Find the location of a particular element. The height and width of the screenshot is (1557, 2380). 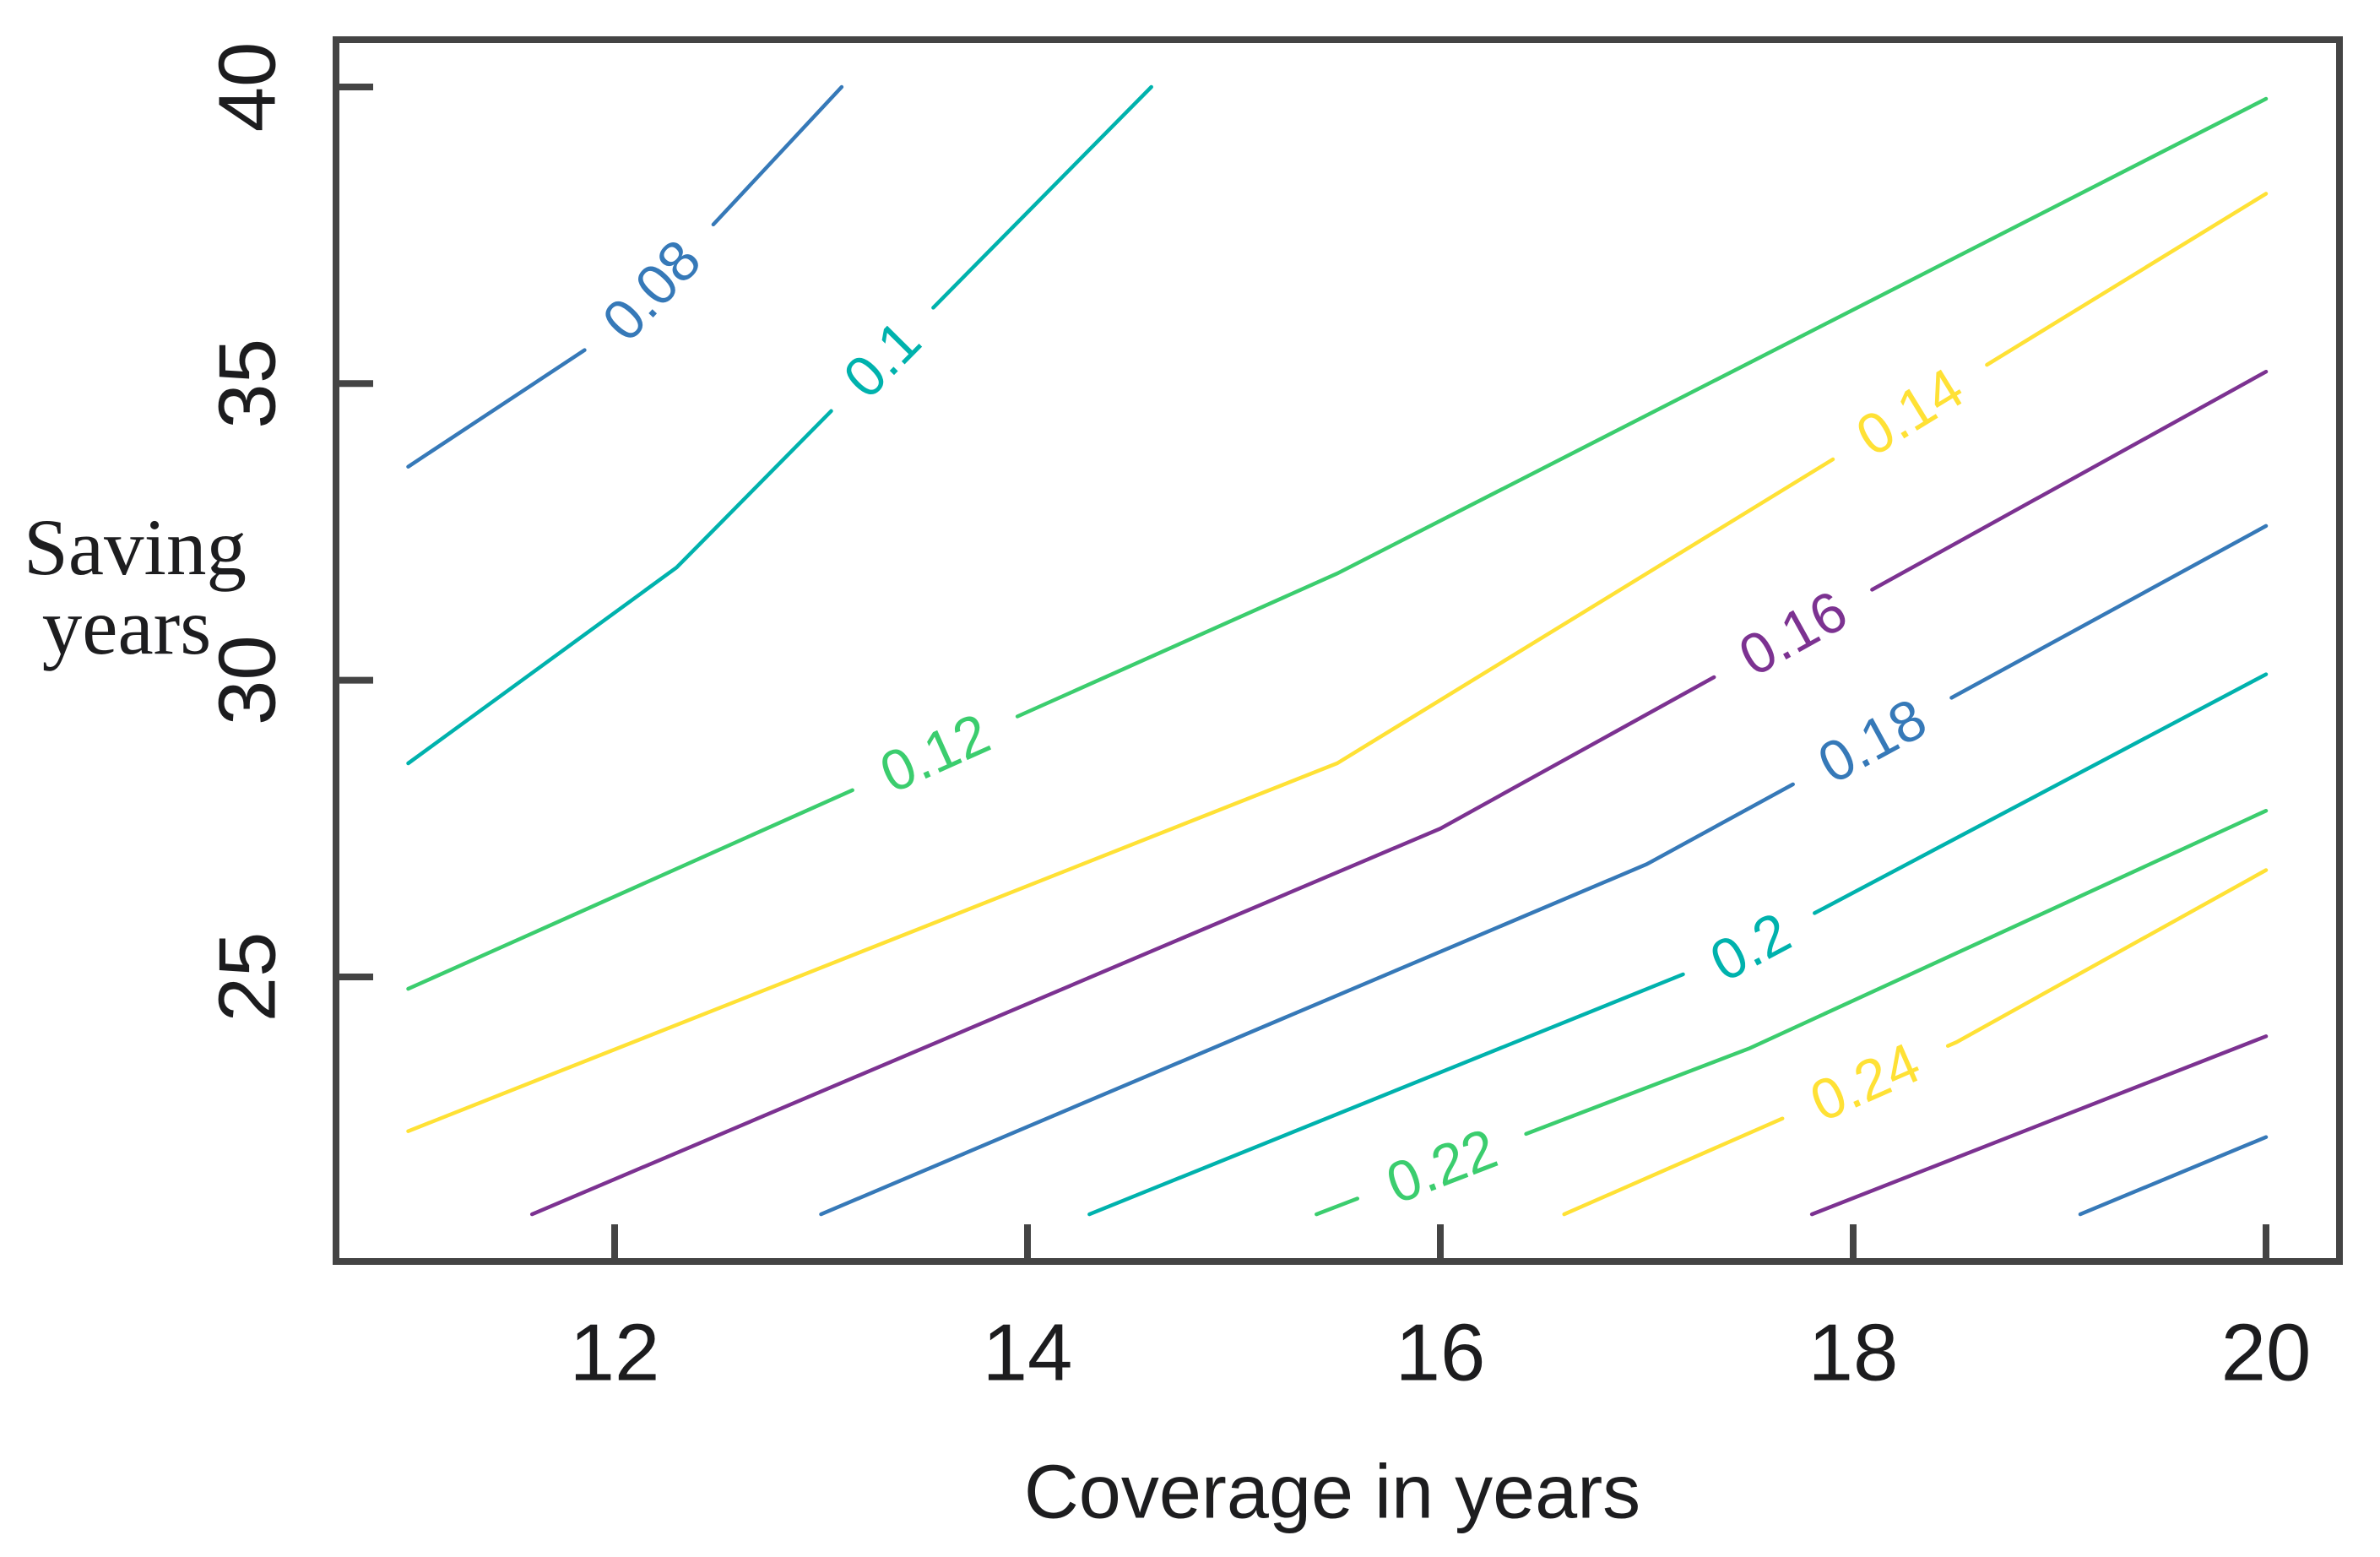

contour-label-0.12: 0.12 is located at coordinates (934, 753).